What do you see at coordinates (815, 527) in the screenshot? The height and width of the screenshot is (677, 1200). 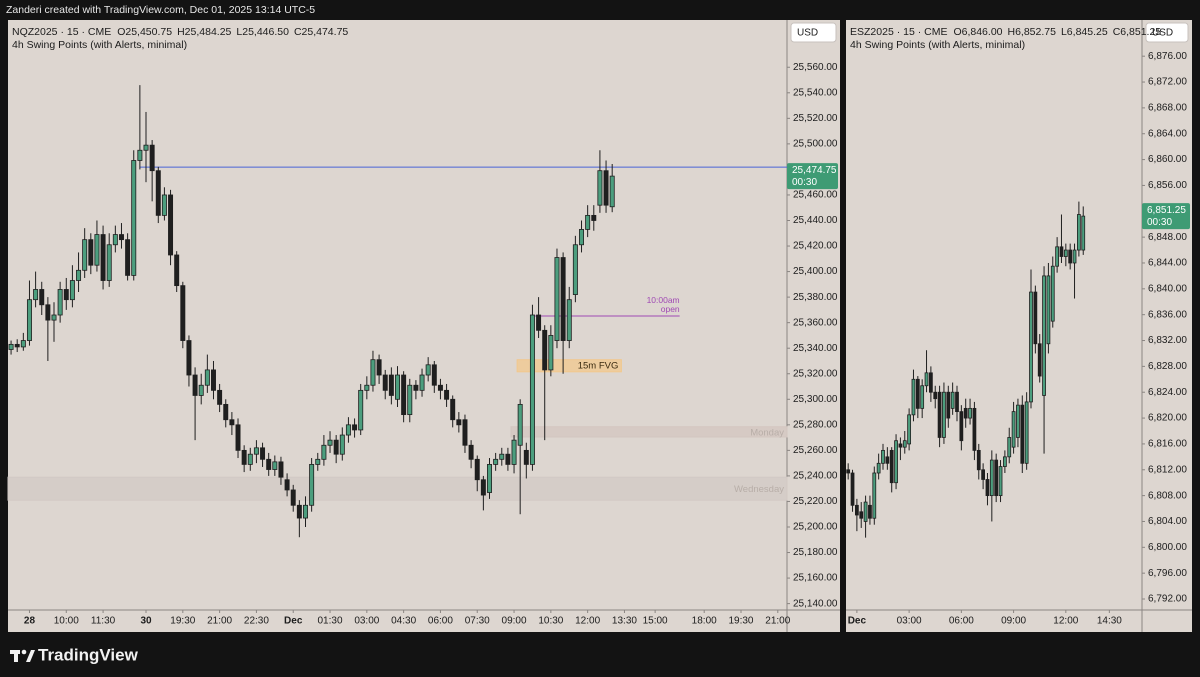 I see `y-tick-label: 25,200.00` at bounding box center [815, 527].